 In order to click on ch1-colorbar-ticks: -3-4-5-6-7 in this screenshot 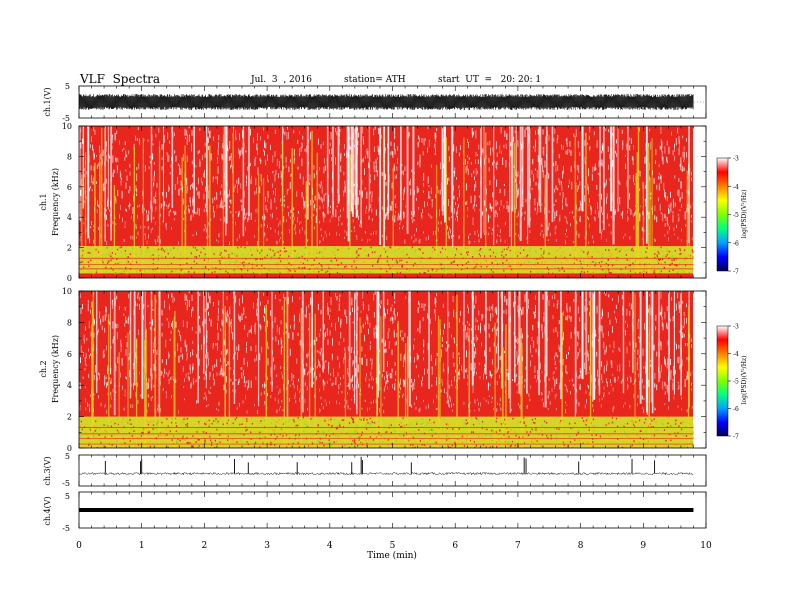, I will do `click(733, 216)`.